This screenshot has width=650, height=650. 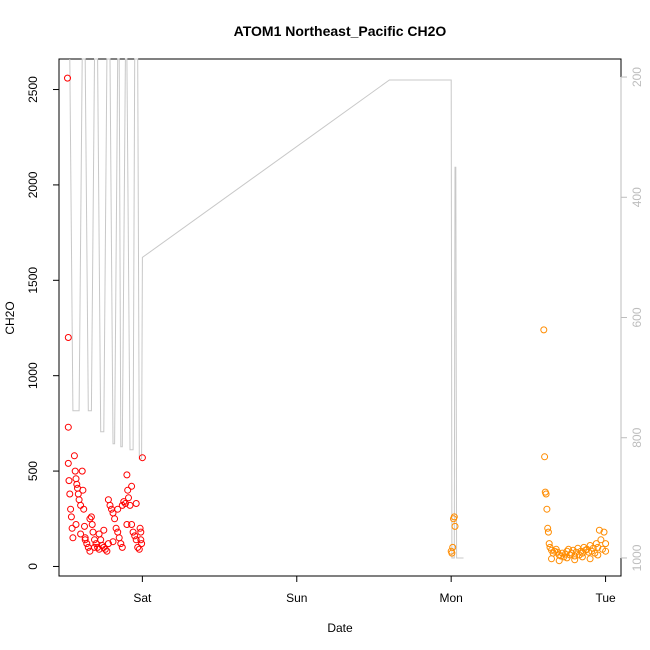 I want to click on y-tick-label: 1000, so click(x=33, y=375).